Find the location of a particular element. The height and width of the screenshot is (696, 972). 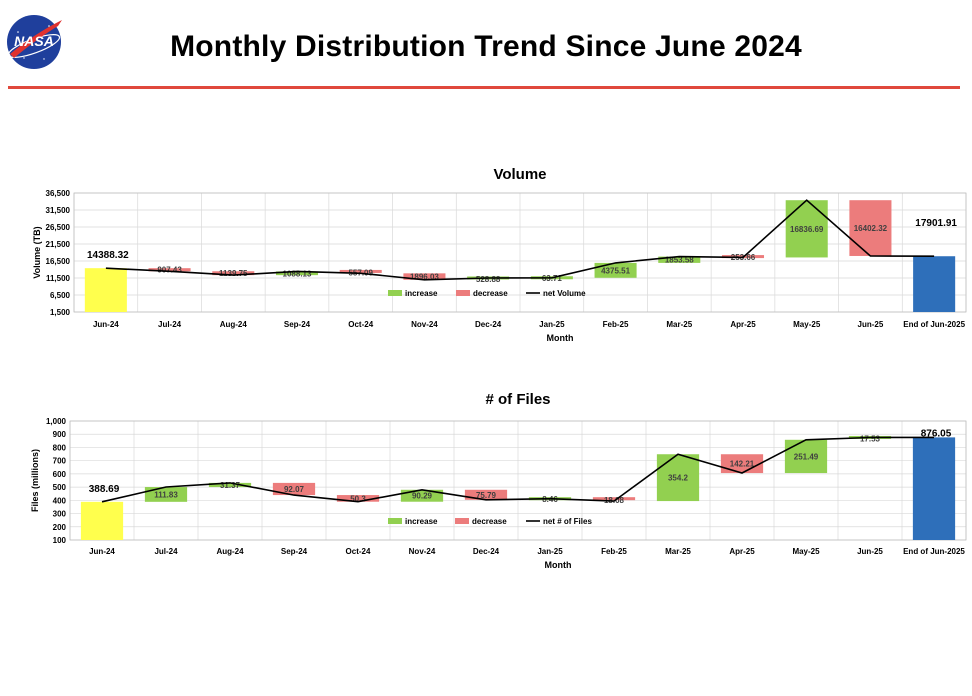

change-bar-label: 4375.51 is located at coordinates (615, 270).